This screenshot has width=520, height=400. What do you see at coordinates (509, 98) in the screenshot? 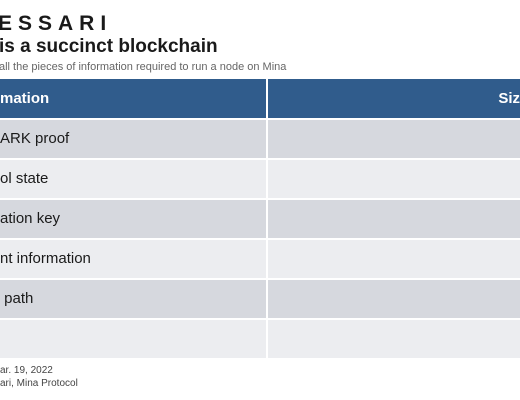
I see `column-header-size: Siz` at bounding box center [509, 98].